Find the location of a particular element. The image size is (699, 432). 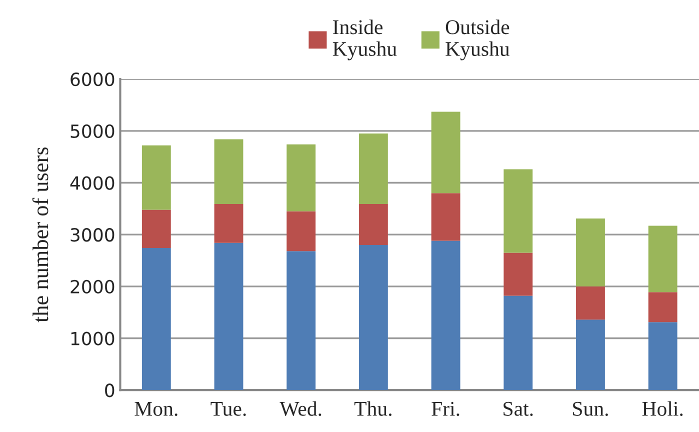

y-axis-title: the number of users is located at coordinates (40, 234).